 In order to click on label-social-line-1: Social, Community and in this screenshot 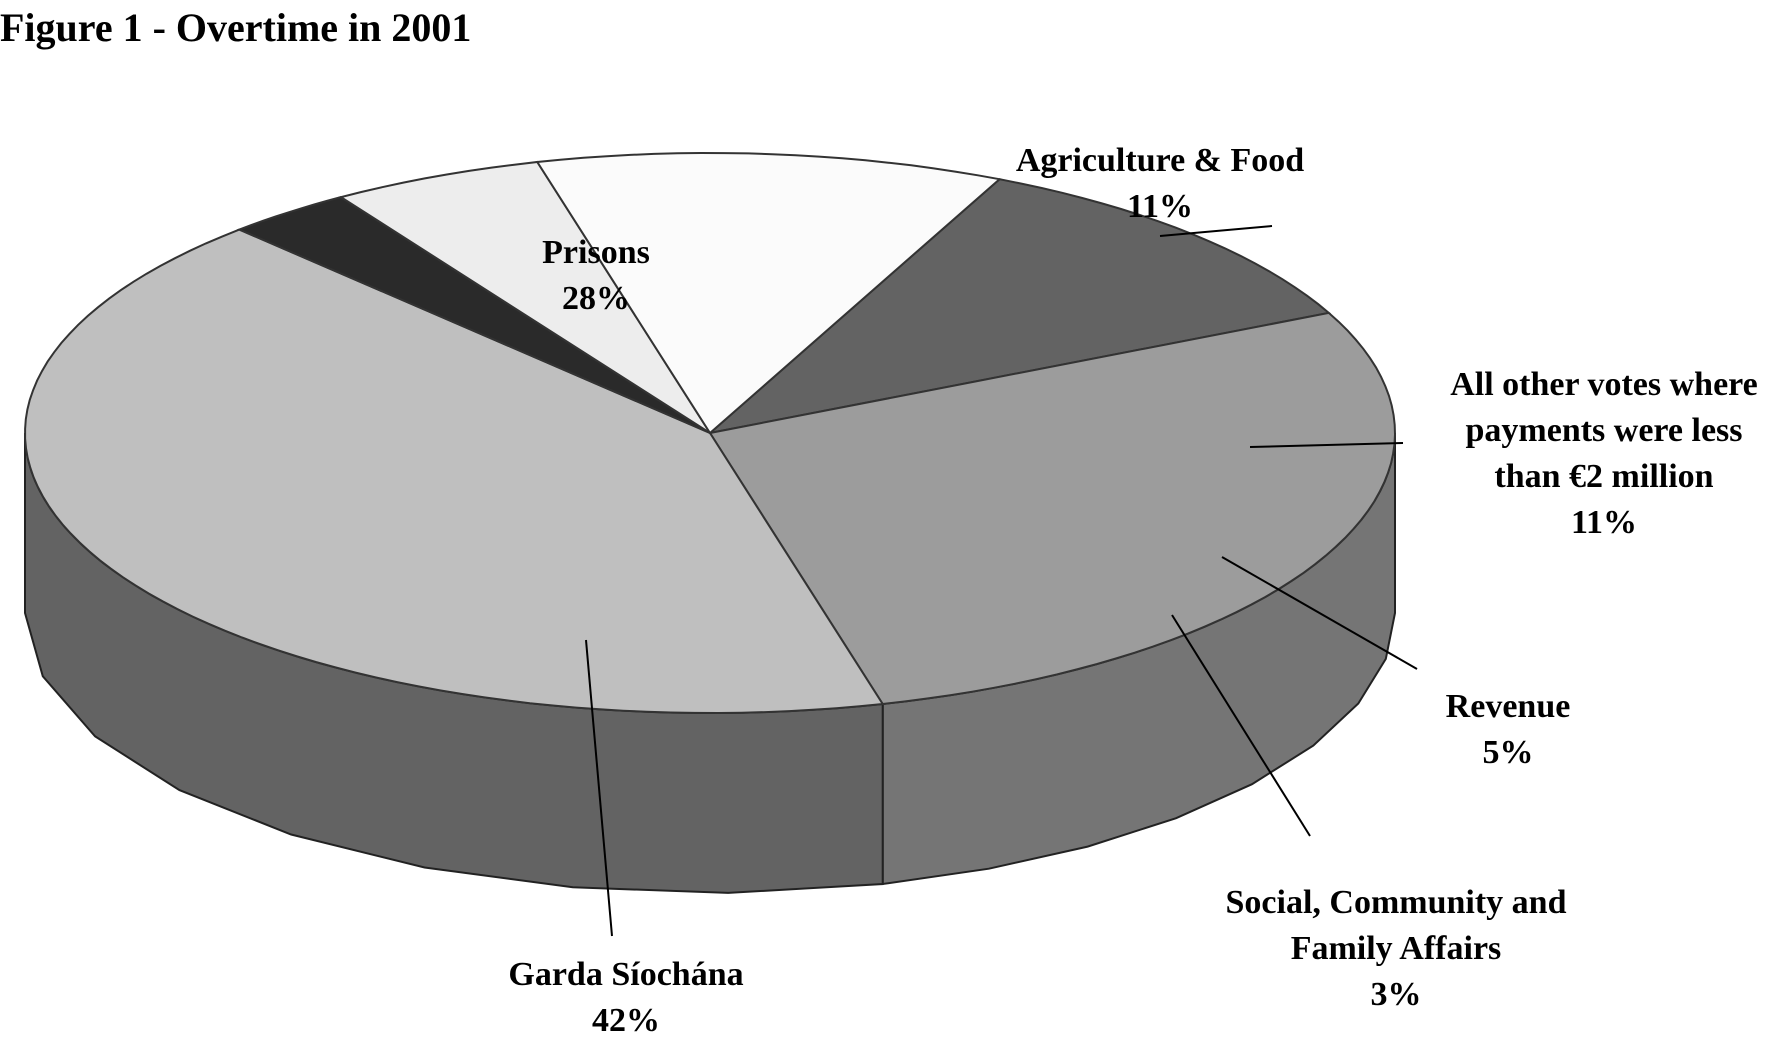, I will do `click(1396, 902)`.